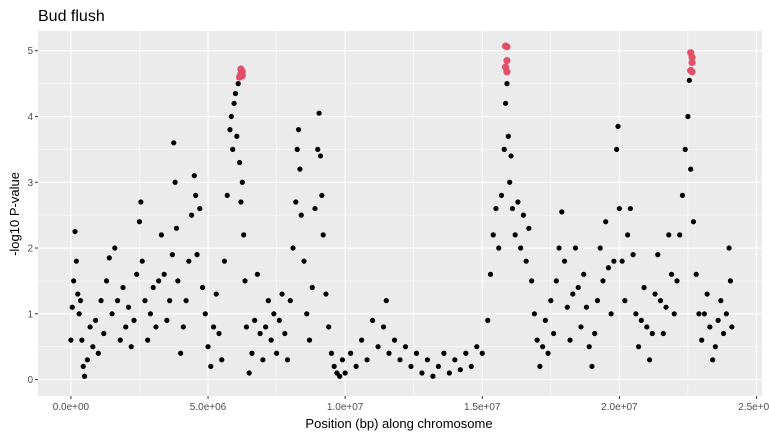  Describe the element at coordinates (30, 117) in the screenshot. I see `y-tick-label: 4` at that location.